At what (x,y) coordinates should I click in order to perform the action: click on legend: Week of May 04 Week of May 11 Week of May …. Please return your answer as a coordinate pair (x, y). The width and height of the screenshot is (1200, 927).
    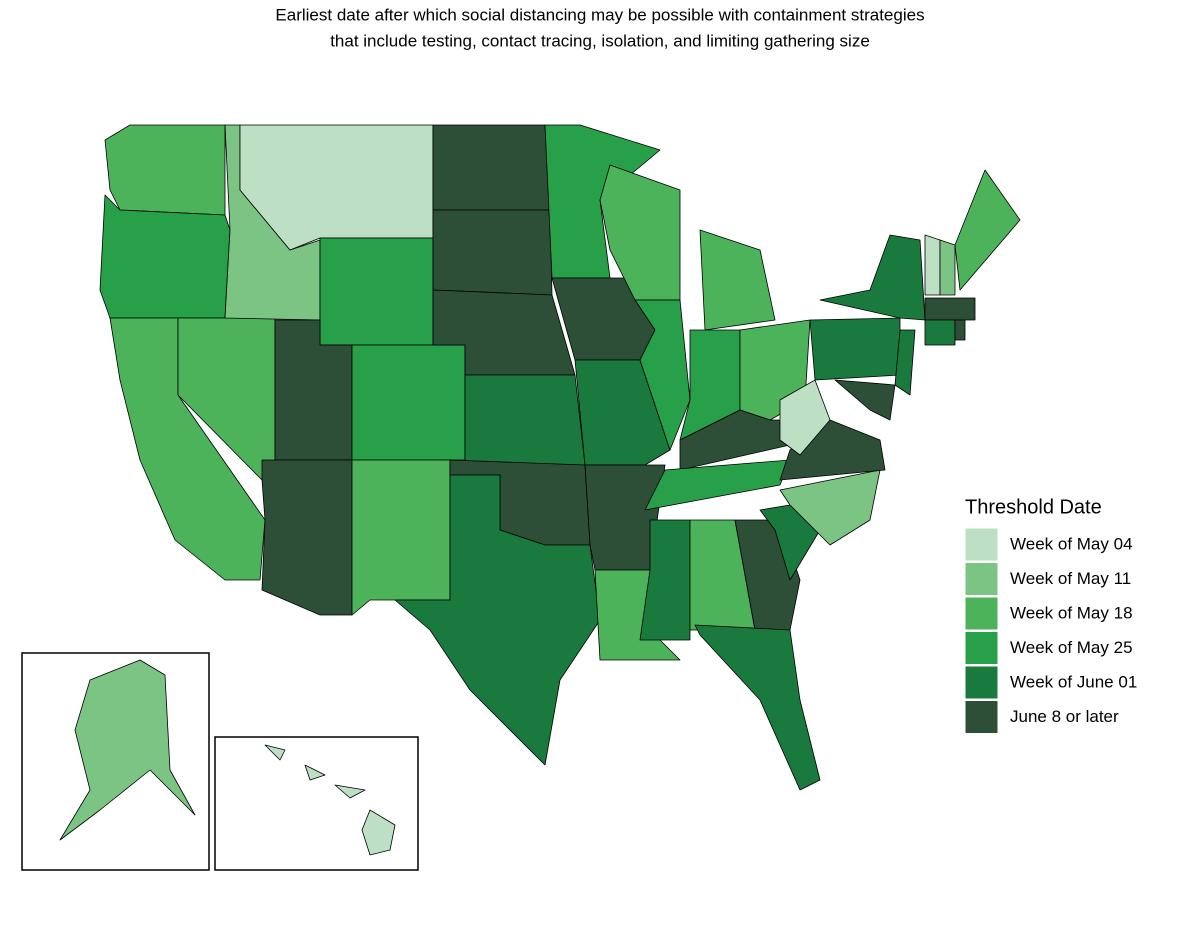
    Looking at the image, I should click on (1050, 630).